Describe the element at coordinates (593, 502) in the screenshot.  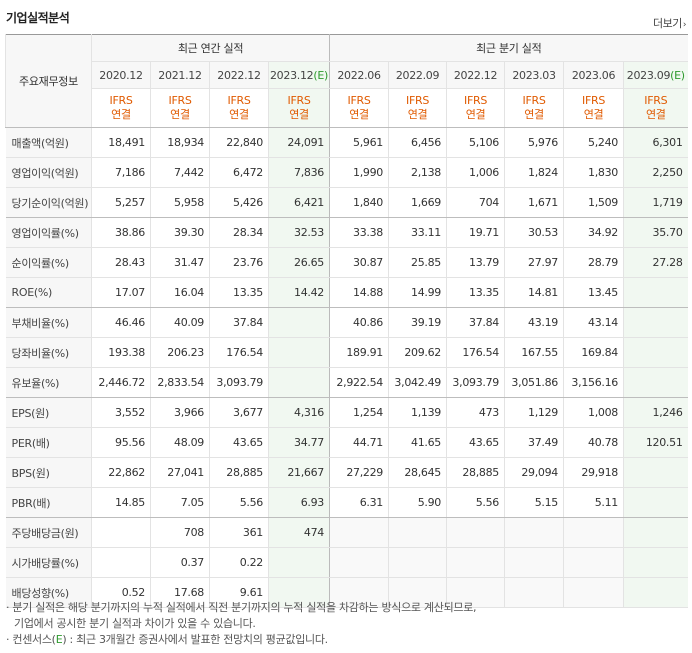
I see `table-cell: 5.11` at that location.